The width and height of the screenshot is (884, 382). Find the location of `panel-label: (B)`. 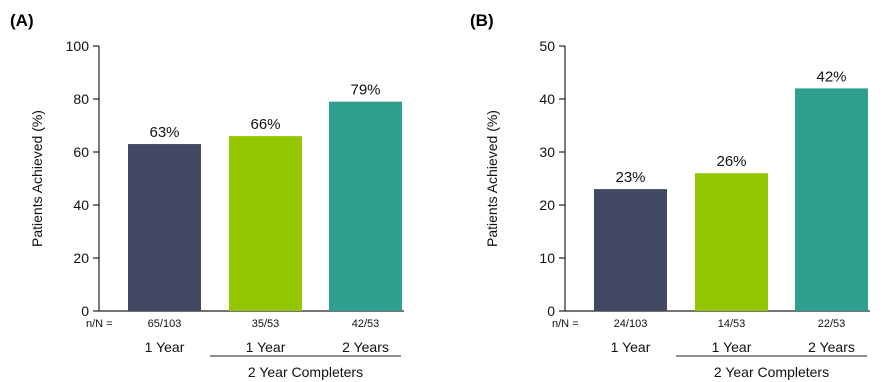

panel-label: (B) is located at coordinates (482, 20).